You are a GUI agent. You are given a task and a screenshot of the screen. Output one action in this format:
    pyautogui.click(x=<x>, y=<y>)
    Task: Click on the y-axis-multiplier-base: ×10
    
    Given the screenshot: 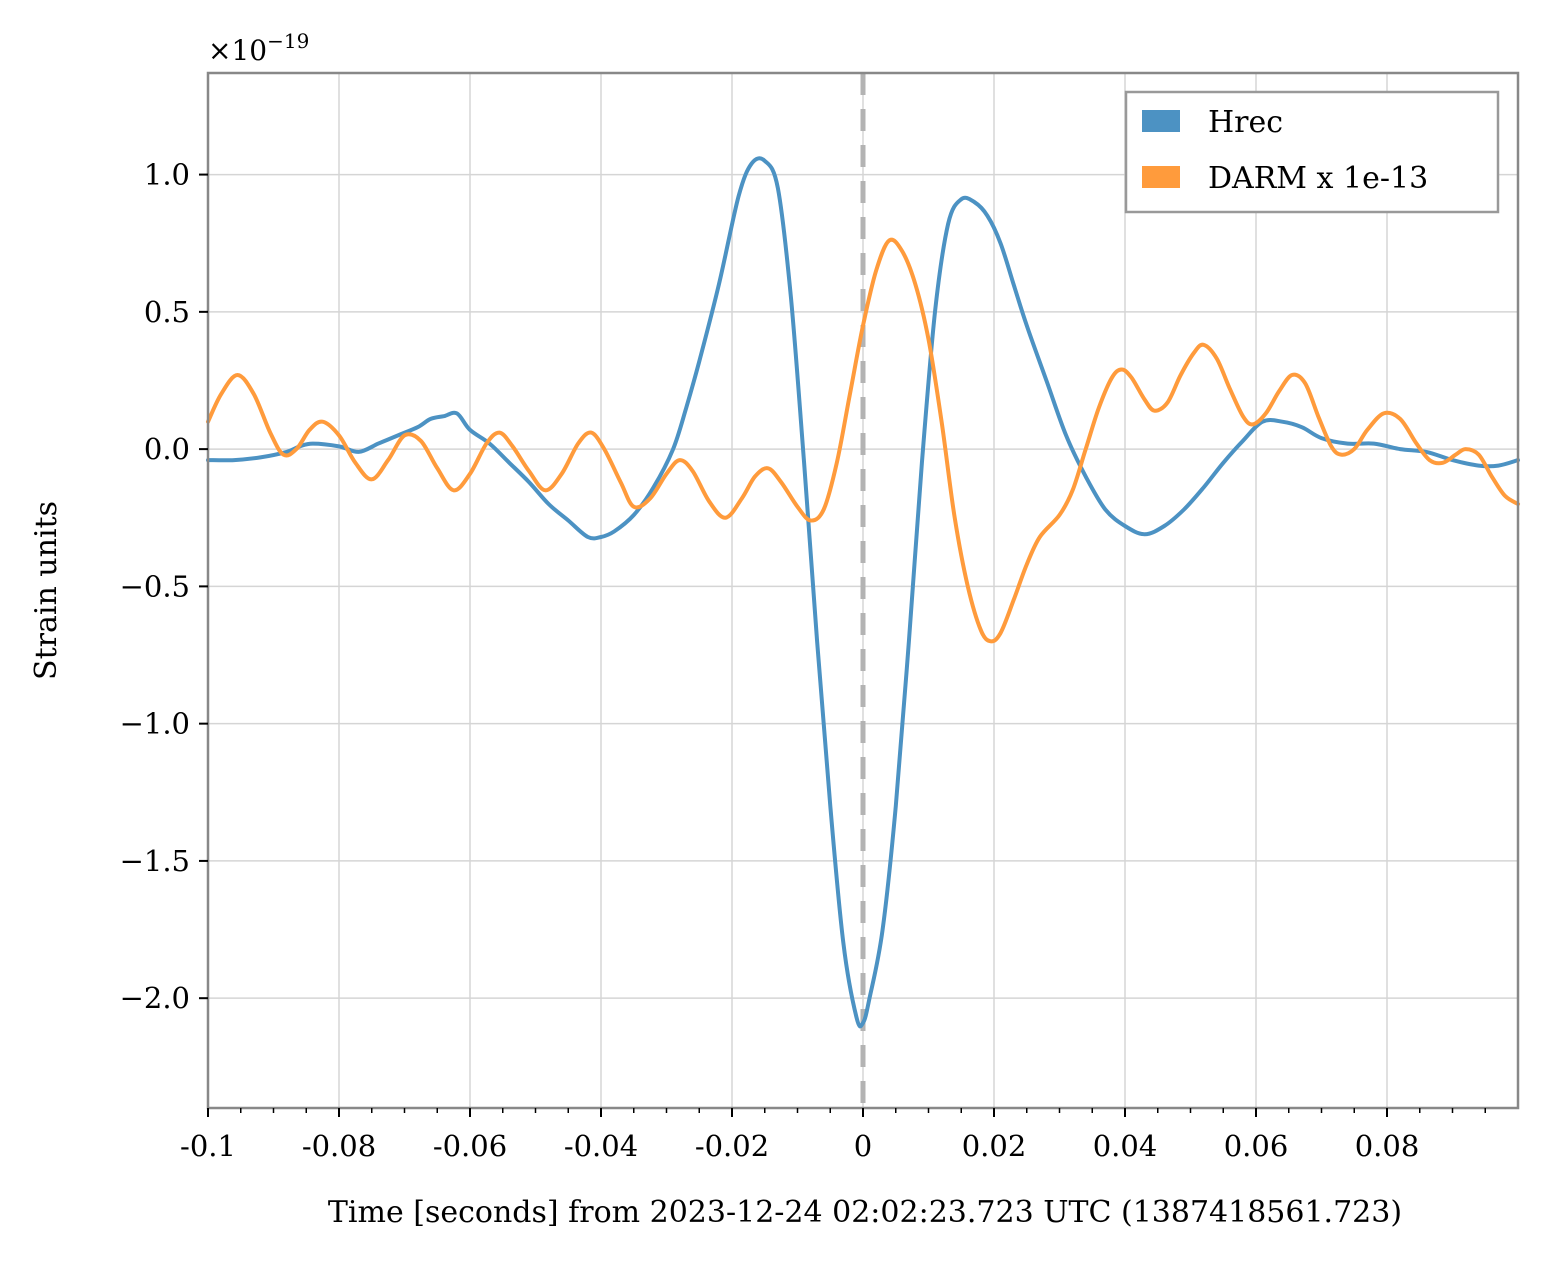 What is the action you would take?
    pyautogui.click(x=237, y=50)
    